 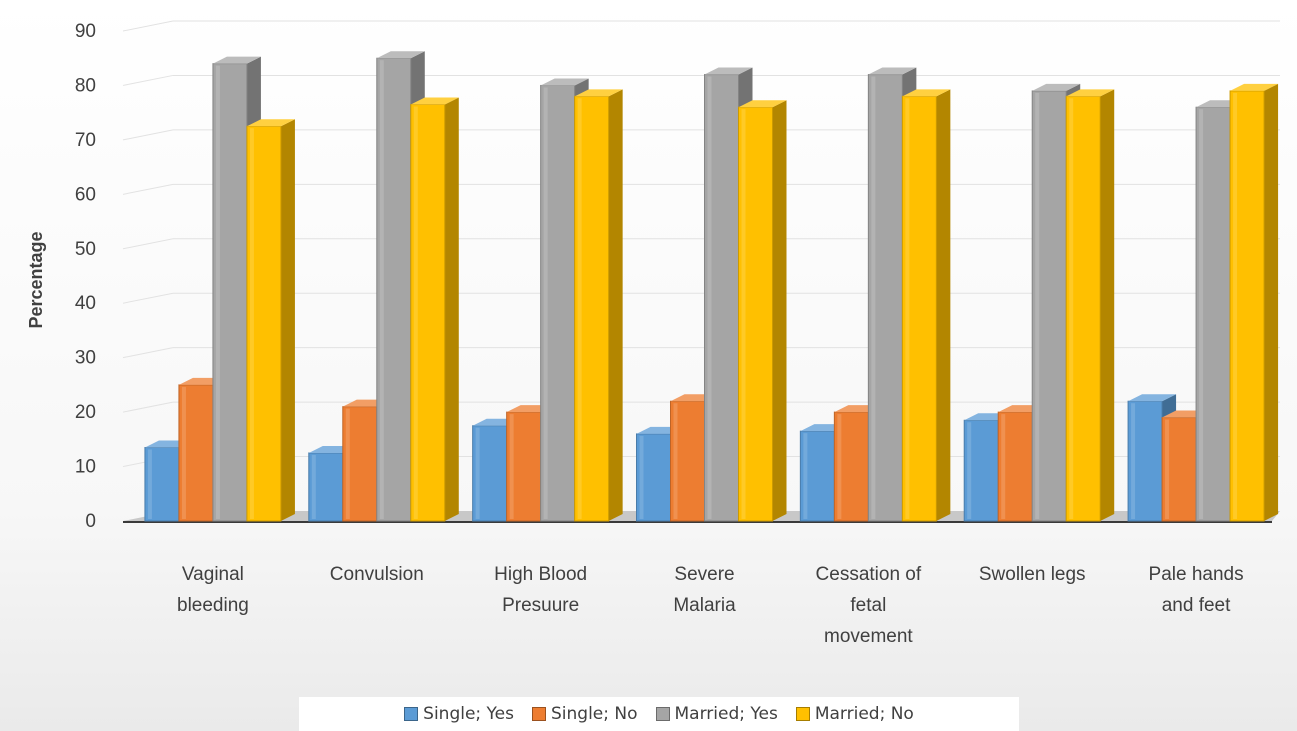 I want to click on legend-item: Married; Yes, so click(x=716, y=714).